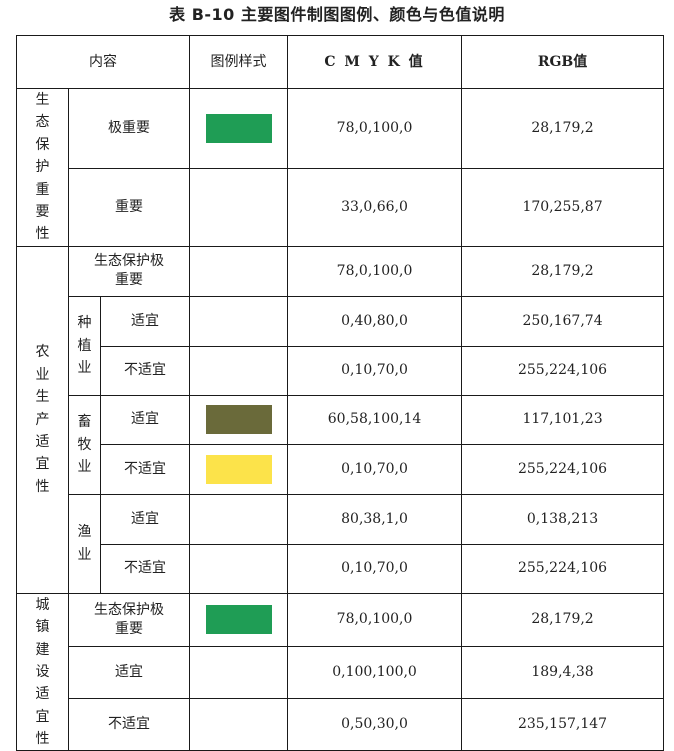 Image resolution: width=674 pixels, height=751 pixels. Describe the element at coordinates (129, 207) in the screenshot. I see `row-label: 重要` at that location.